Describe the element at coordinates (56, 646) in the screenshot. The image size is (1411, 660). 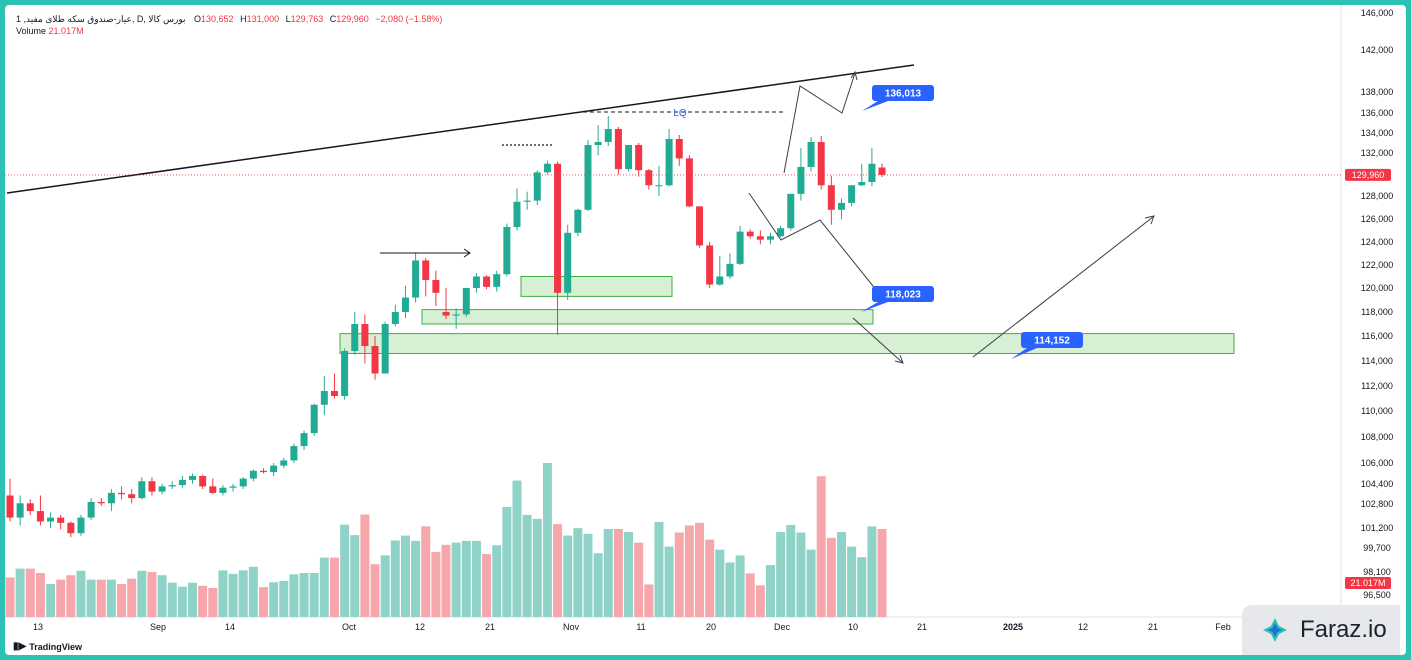
I see `tradingview-text: TradingView` at that location.